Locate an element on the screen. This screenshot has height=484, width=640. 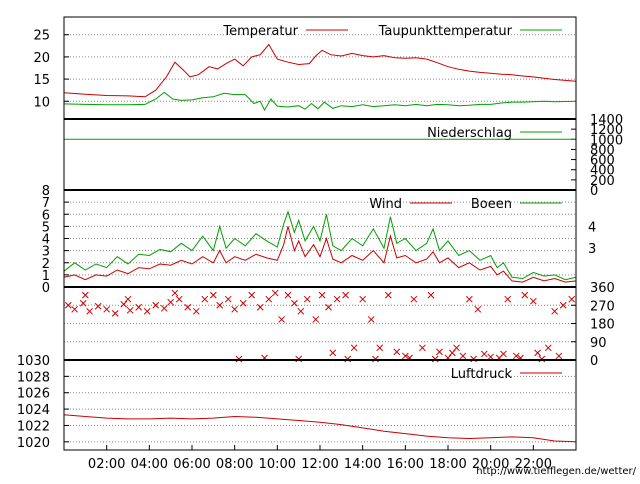
x-tick-label: 22:00 is located at coordinates (533, 464).